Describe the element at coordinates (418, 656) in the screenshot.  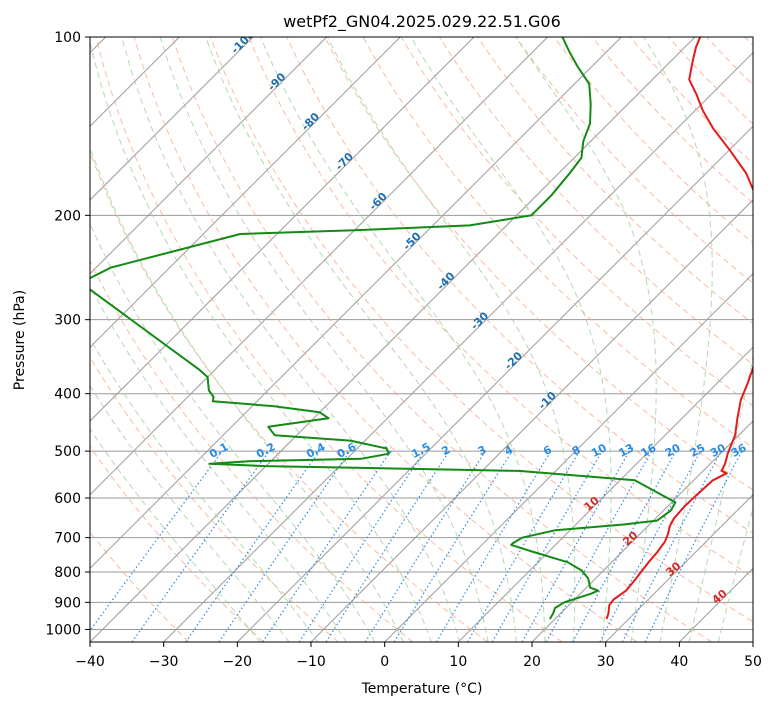
I see `x-axis: −40 −30 −20 −10 0 10 20 30 40 50` at that location.